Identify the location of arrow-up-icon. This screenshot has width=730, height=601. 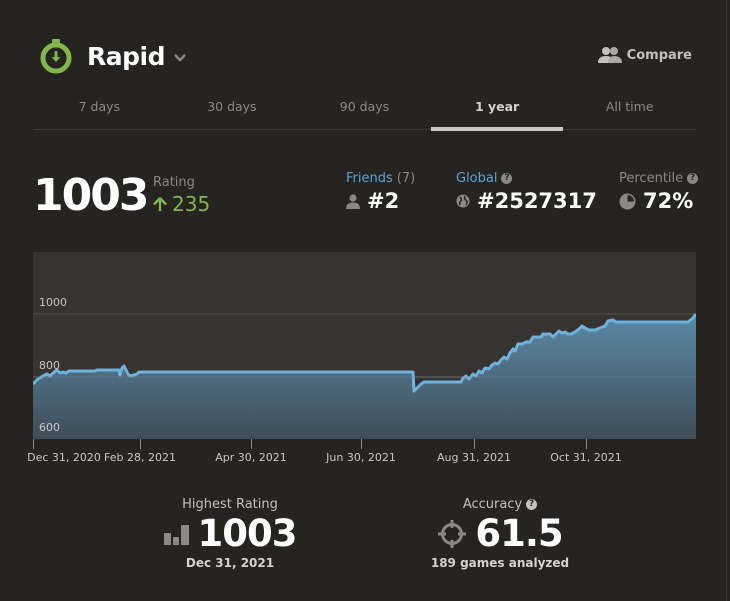
(160, 203).